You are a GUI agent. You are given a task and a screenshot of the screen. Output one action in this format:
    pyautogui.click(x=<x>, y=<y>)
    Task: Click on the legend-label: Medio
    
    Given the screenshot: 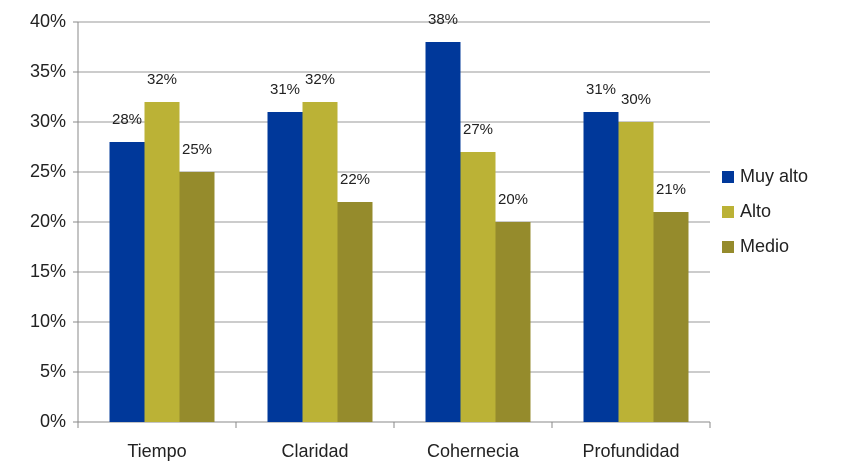 What is the action you would take?
    pyautogui.click(x=764, y=246)
    